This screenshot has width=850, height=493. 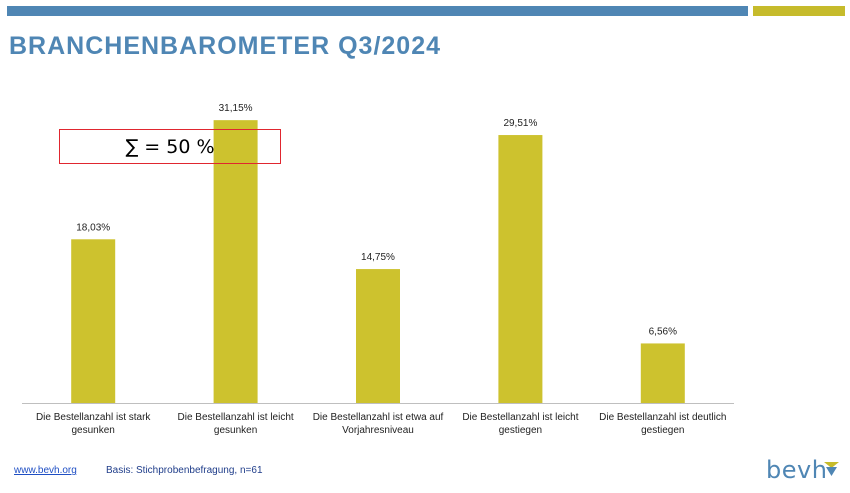 What do you see at coordinates (520, 123) in the screenshot?
I see `data-label: 29,51%` at bounding box center [520, 123].